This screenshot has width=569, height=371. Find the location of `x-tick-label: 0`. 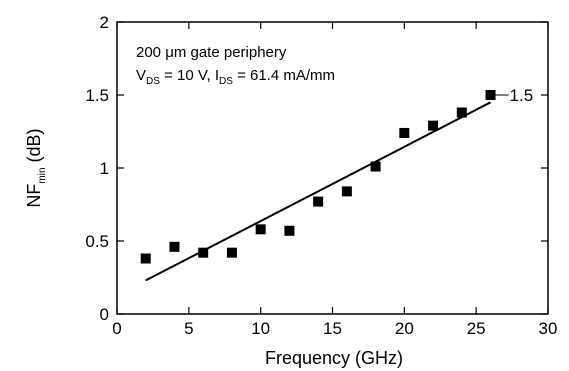

x-tick-label: 0 is located at coordinates (116, 328).